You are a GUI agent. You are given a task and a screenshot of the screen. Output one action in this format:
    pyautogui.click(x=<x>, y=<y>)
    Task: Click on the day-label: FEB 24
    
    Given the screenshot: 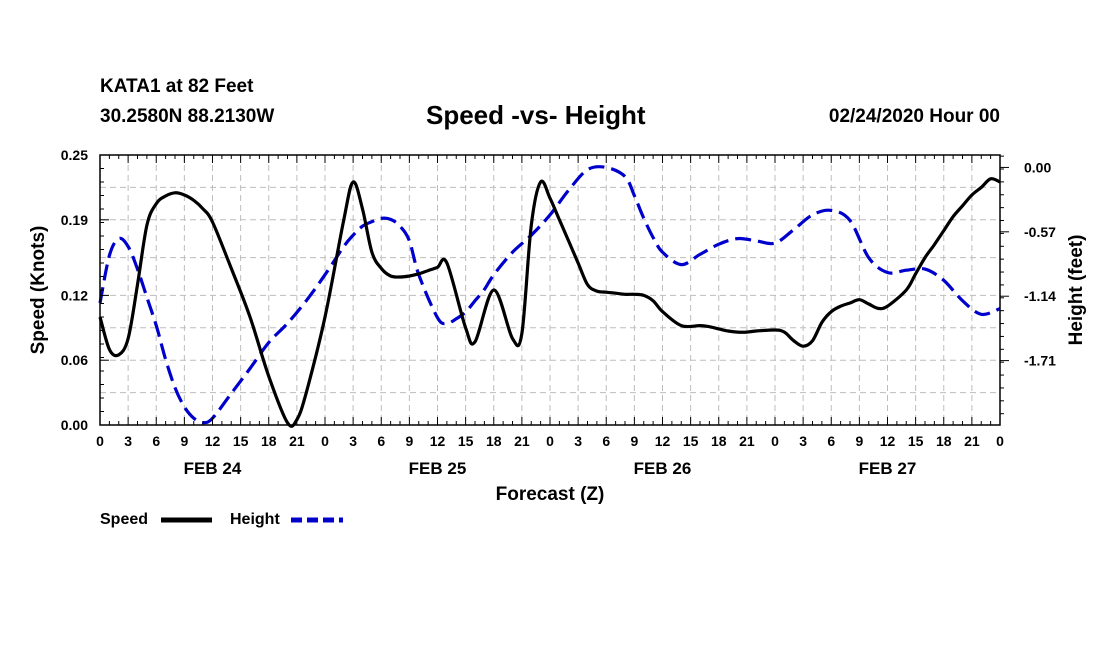 What is the action you would take?
    pyautogui.click(x=213, y=468)
    